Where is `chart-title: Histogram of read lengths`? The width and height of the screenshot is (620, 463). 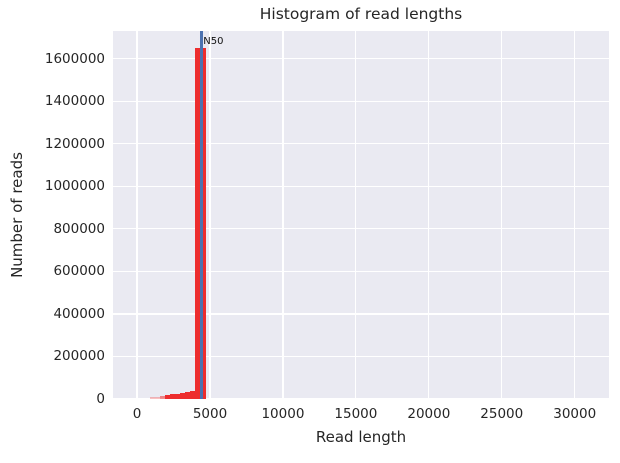
chart-title: Histogram of read lengths is located at coordinates (361, 14).